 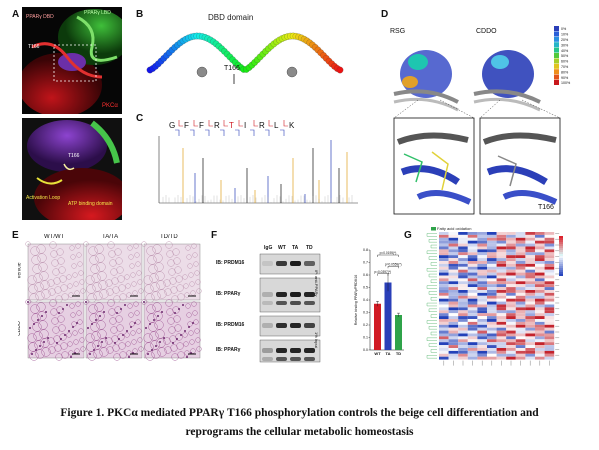 I want to click on label-cddo: CDDO, so click(x=486, y=31).